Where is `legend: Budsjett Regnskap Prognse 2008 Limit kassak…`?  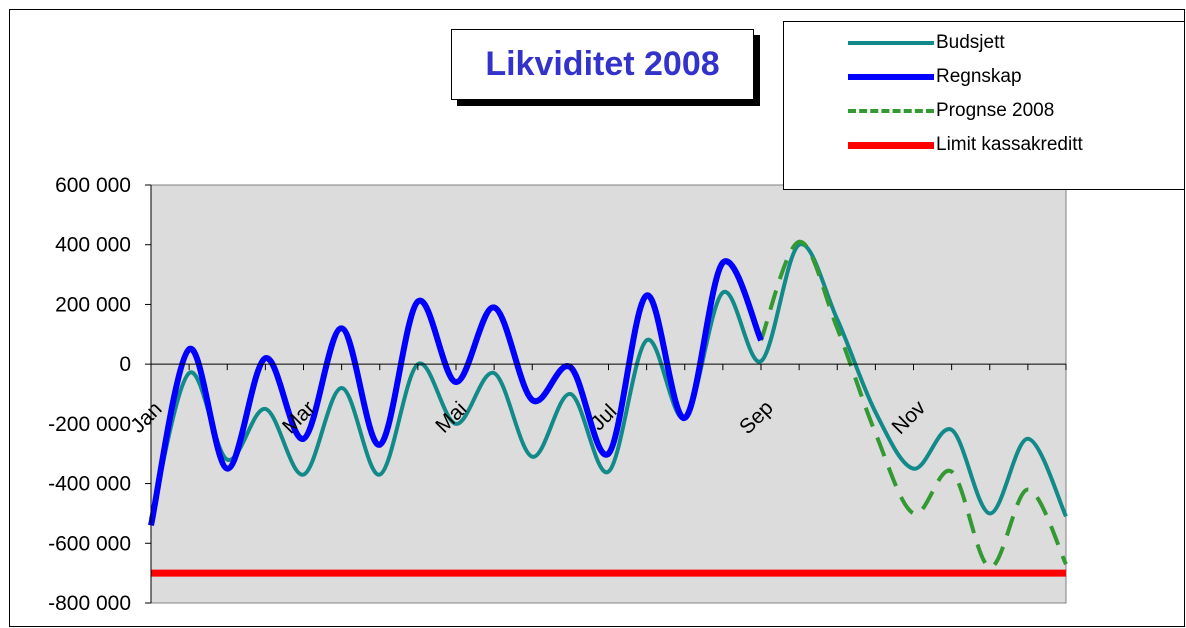 legend: Budsjett Regnskap Prognse 2008 Limit kassak… is located at coordinates (984, 105).